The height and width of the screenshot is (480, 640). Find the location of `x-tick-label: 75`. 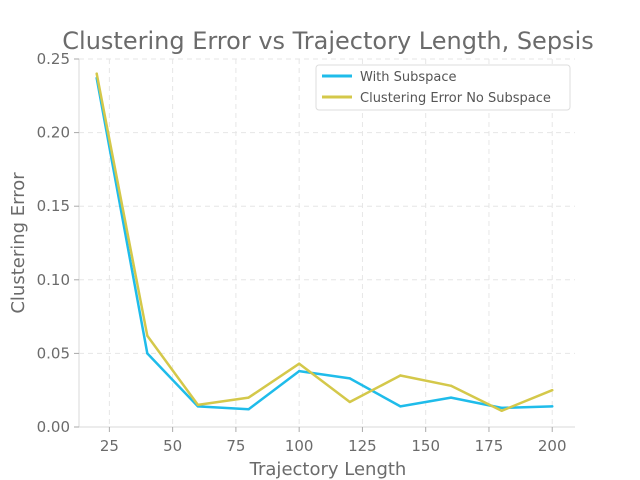

x-tick-label: 75 is located at coordinates (235, 446).